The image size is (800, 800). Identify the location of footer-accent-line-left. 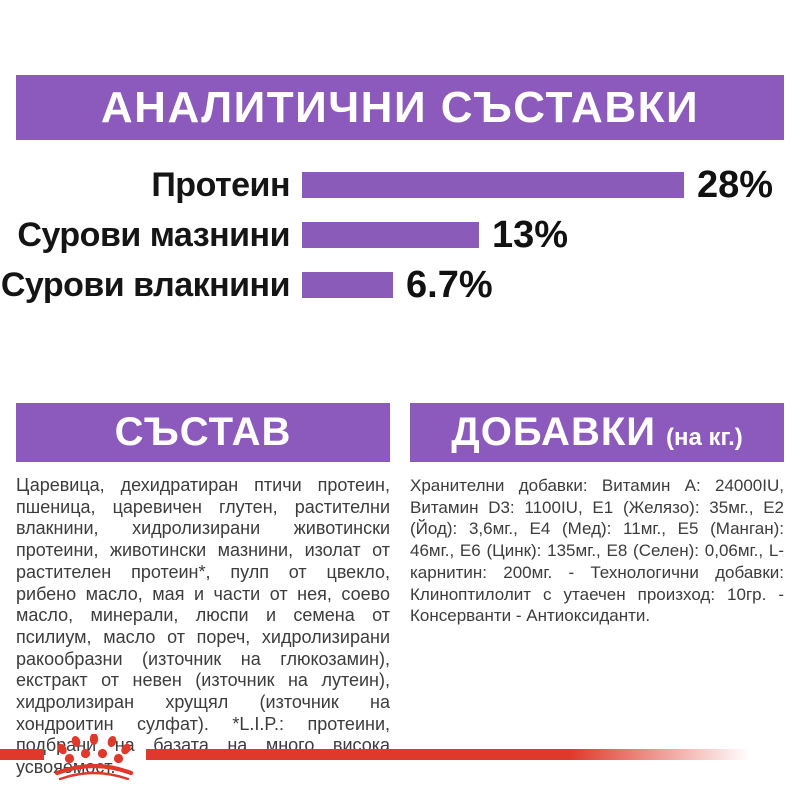
(22, 754).